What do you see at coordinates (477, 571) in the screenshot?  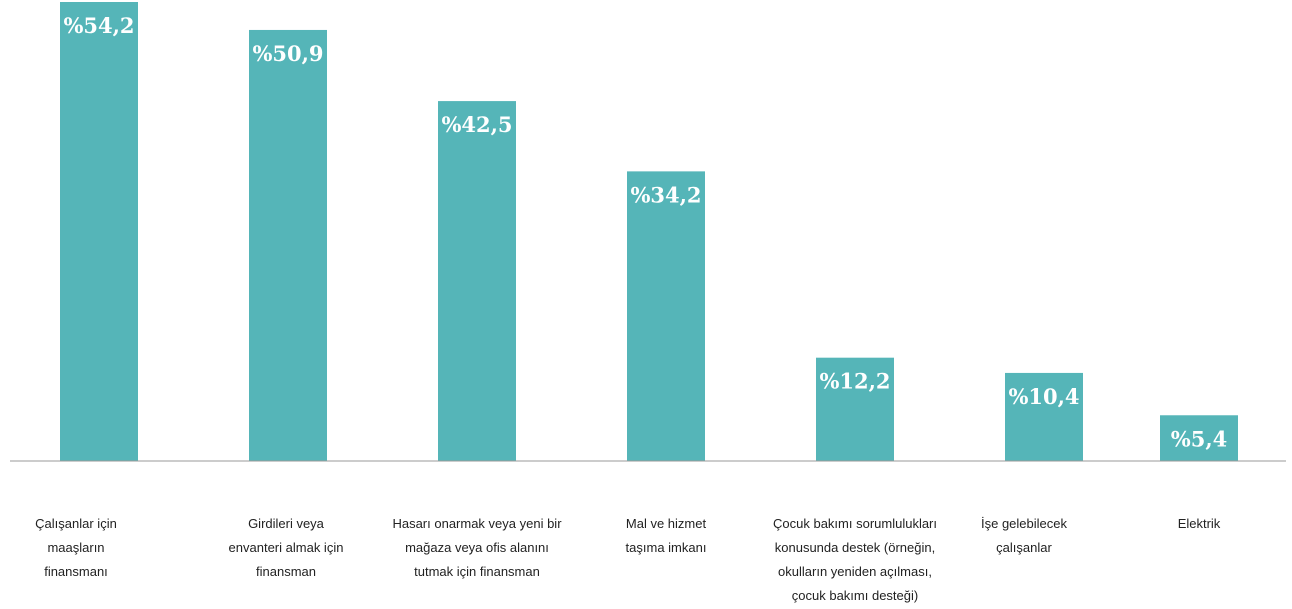 I see `category-label-line: tutmak için finansman` at bounding box center [477, 571].